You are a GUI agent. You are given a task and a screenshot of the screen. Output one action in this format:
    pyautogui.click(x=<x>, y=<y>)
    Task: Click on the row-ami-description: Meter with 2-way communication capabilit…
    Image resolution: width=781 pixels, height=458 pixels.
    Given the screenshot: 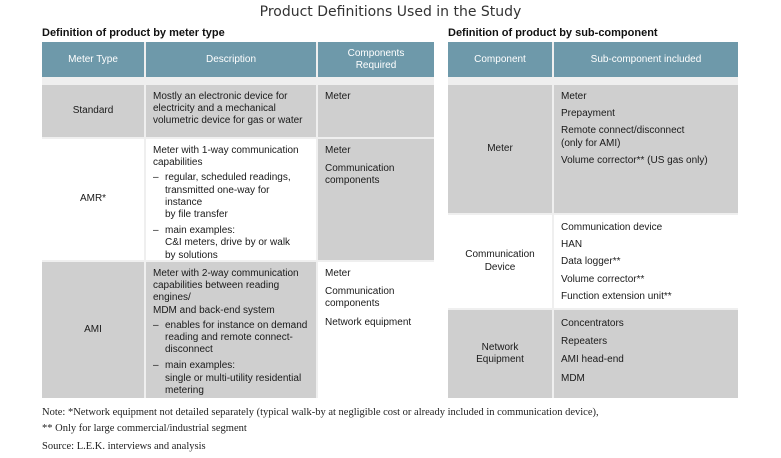 What is the action you would take?
    pyautogui.click(x=231, y=330)
    